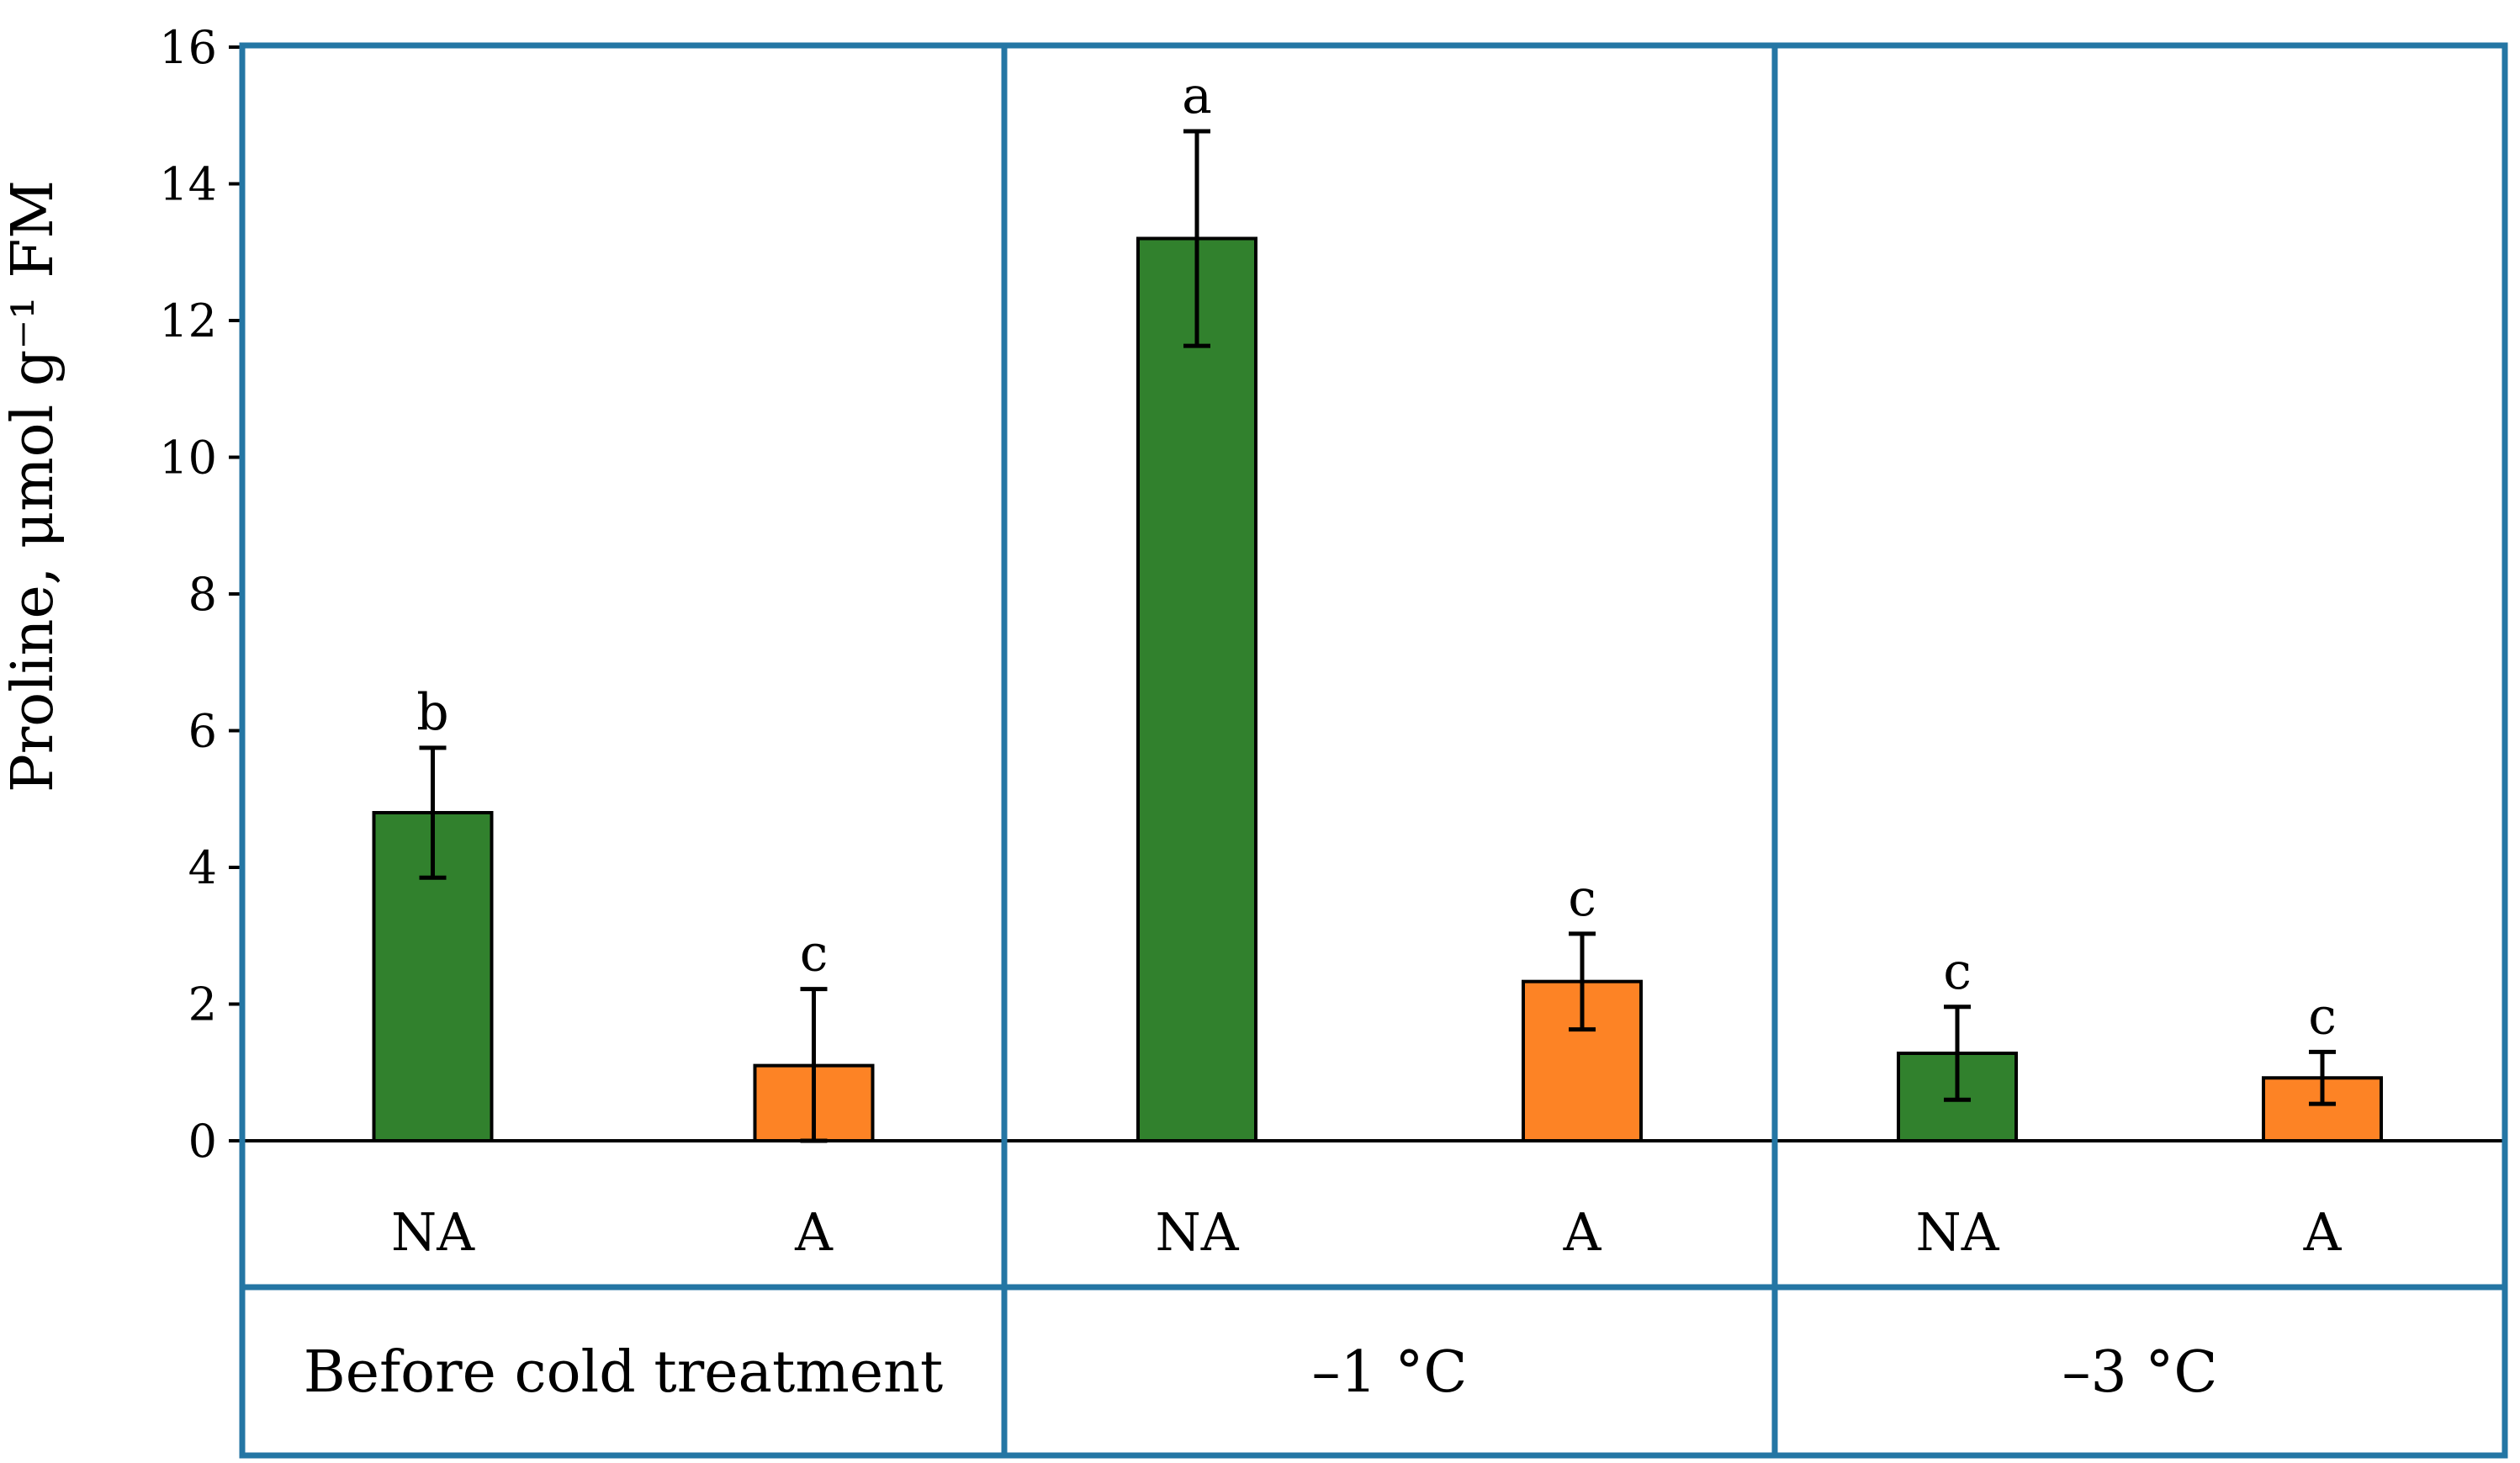 The image size is (2520, 1463). What do you see at coordinates (202, 731) in the screenshot?
I see `y-tick-label: 6` at bounding box center [202, 731].